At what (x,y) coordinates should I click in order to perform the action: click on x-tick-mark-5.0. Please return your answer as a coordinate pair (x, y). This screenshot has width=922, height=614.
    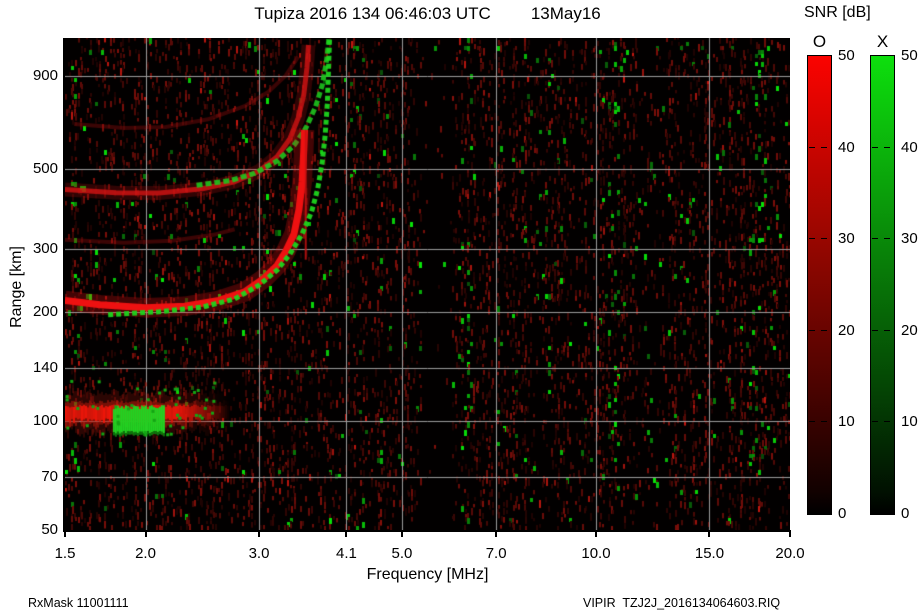
    Looking at the image, I should click on (401, 534).